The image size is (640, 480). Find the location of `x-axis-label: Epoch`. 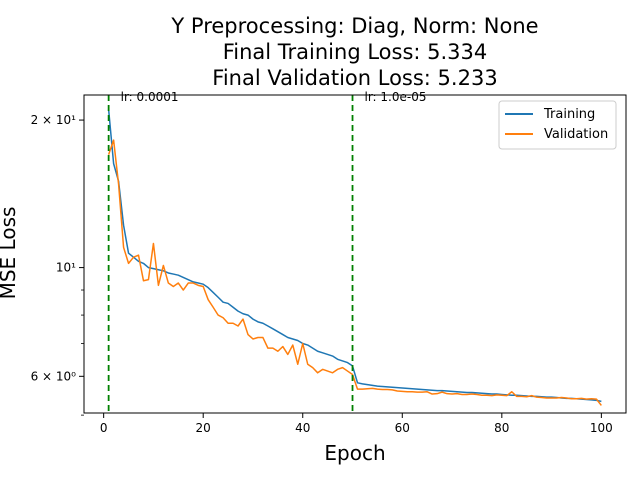

x-axis-label: Epoch is located at coordinates (354, 453).